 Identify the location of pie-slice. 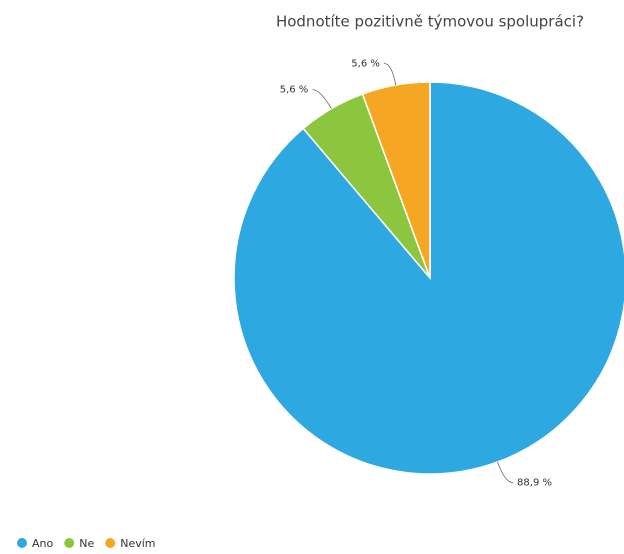
(396, 180).